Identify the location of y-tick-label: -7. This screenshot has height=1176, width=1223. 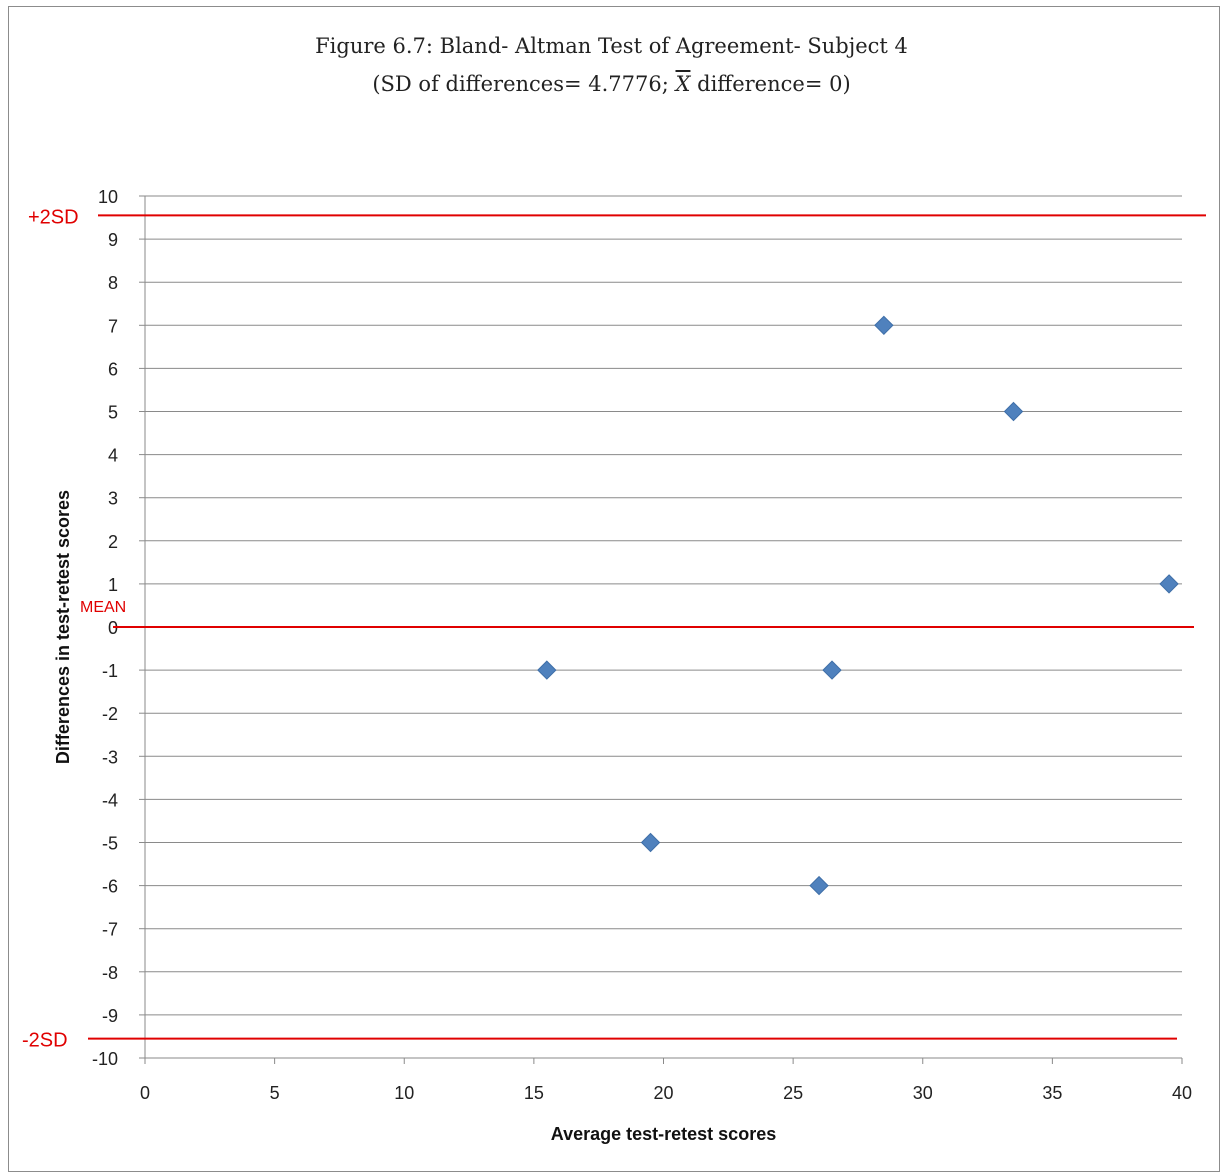
(110, 930).